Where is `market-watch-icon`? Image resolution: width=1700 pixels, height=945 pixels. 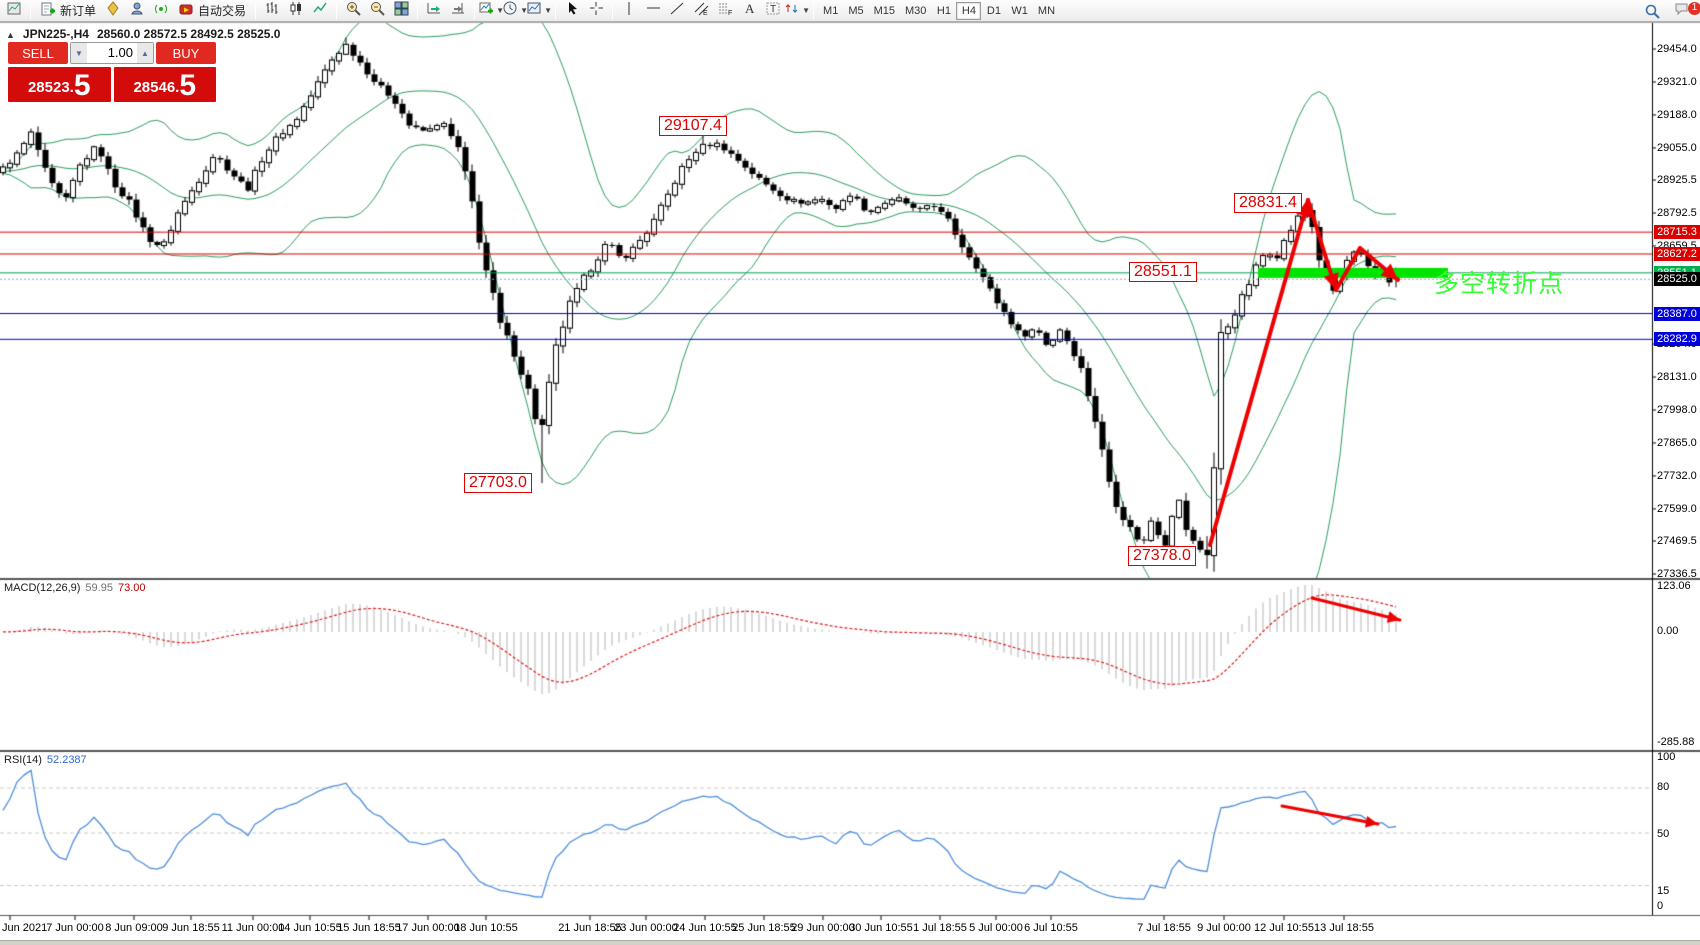 market-watch-icon is located at coordinates (14, 11).